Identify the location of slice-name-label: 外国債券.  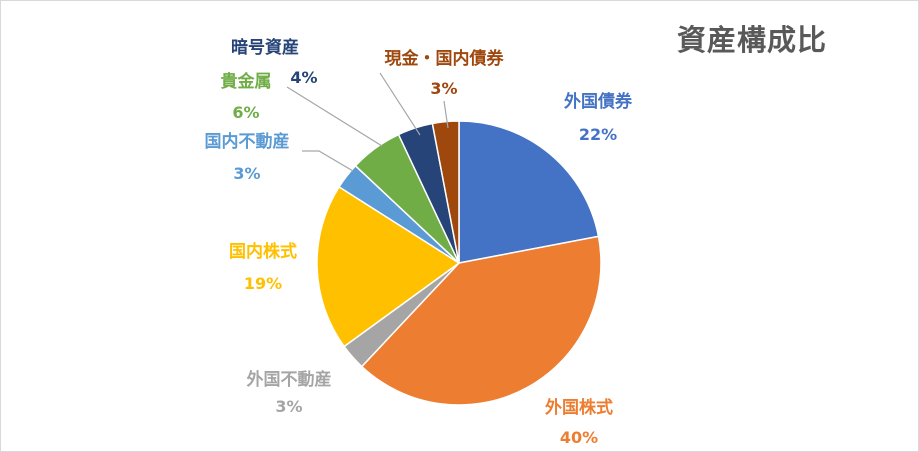
(598, 101).